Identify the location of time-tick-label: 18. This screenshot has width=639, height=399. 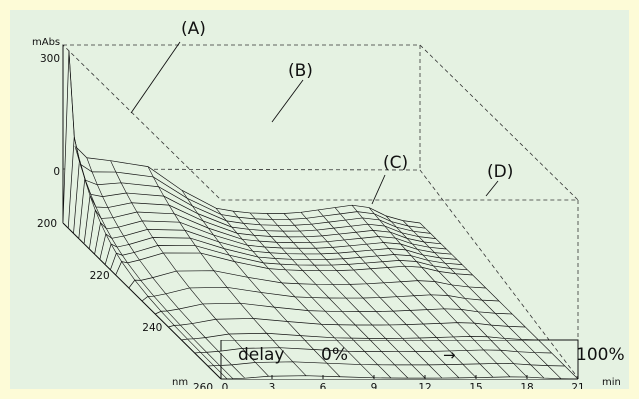
(526, 385).